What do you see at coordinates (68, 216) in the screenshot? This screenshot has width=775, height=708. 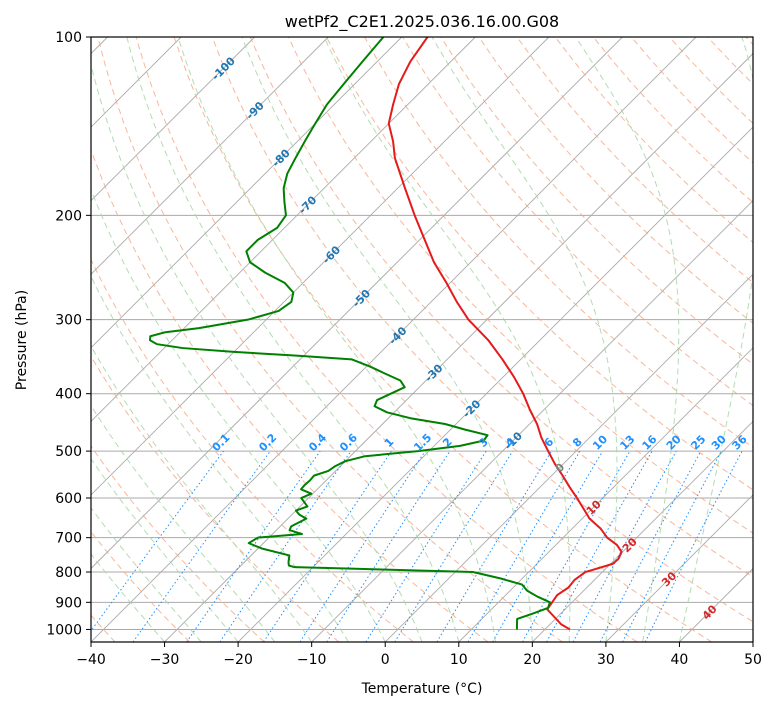 I see `y-tick-label: 200` at bounding box center [68, 216].